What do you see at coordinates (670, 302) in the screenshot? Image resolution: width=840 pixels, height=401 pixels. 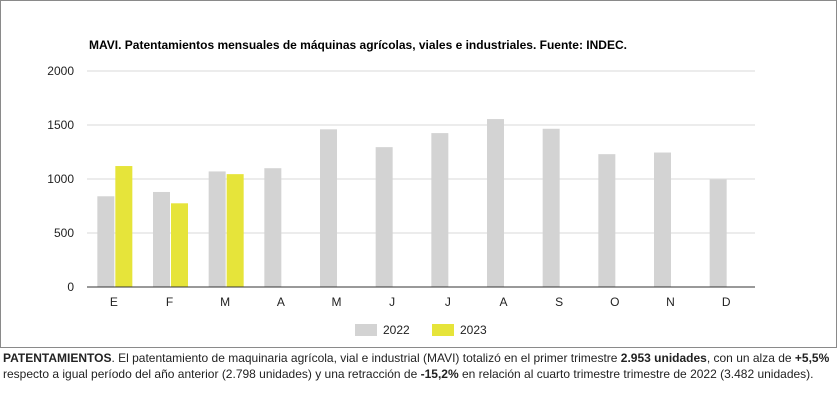 I see `x-tick-label: N` at bounding box center [670, 302].